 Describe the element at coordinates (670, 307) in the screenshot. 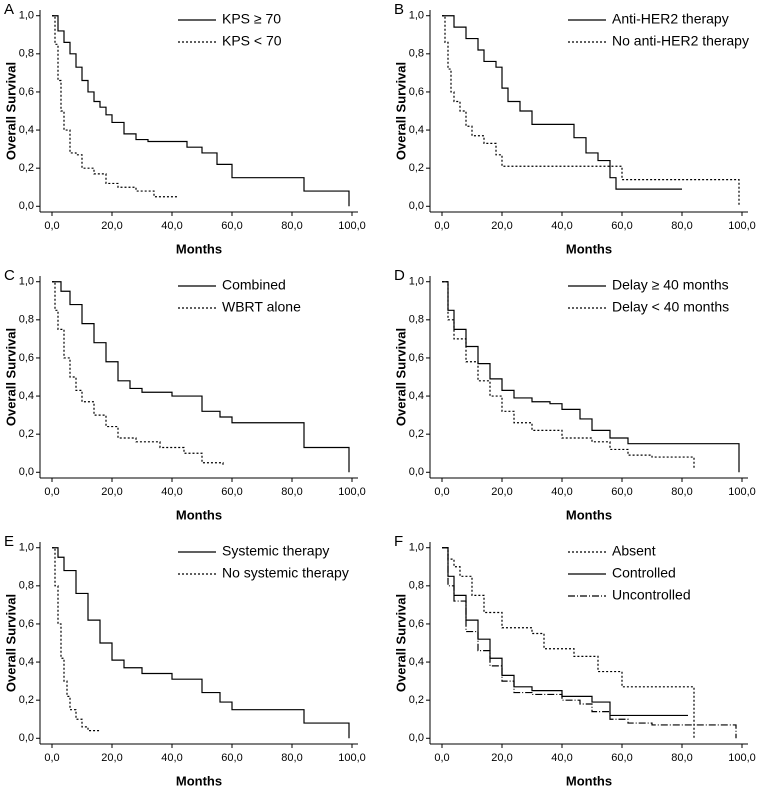

I see `legend-label: Delay < 40 months` at that location.